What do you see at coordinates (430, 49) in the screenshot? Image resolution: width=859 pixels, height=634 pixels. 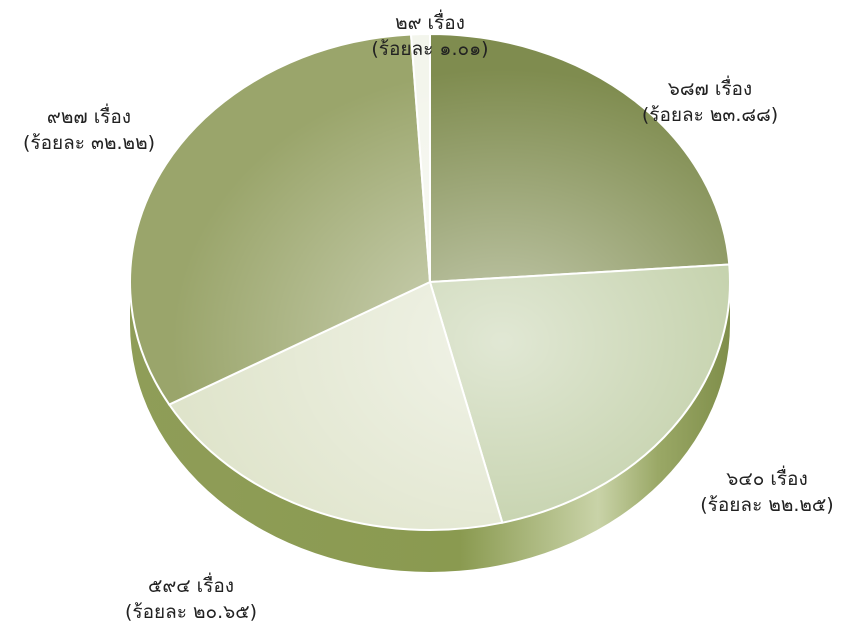 I see `slice-percent-label: (ร้อยละ ๑.๐๑)` at bounding box center [430, 49].